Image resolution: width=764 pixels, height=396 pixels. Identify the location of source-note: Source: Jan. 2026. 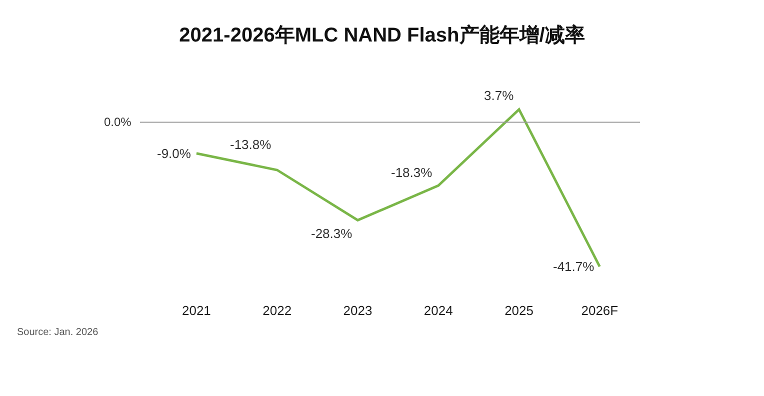
(58, 332).